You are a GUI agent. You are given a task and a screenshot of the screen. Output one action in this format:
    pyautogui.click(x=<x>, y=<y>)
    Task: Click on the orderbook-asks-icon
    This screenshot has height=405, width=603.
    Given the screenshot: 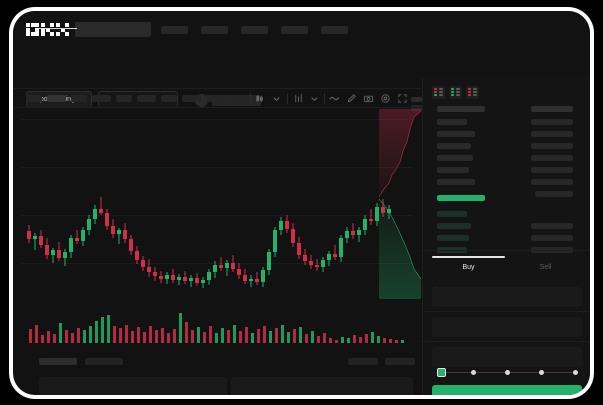 What is the action you would take?
    pyautogui.click(x=472, y=92)
    